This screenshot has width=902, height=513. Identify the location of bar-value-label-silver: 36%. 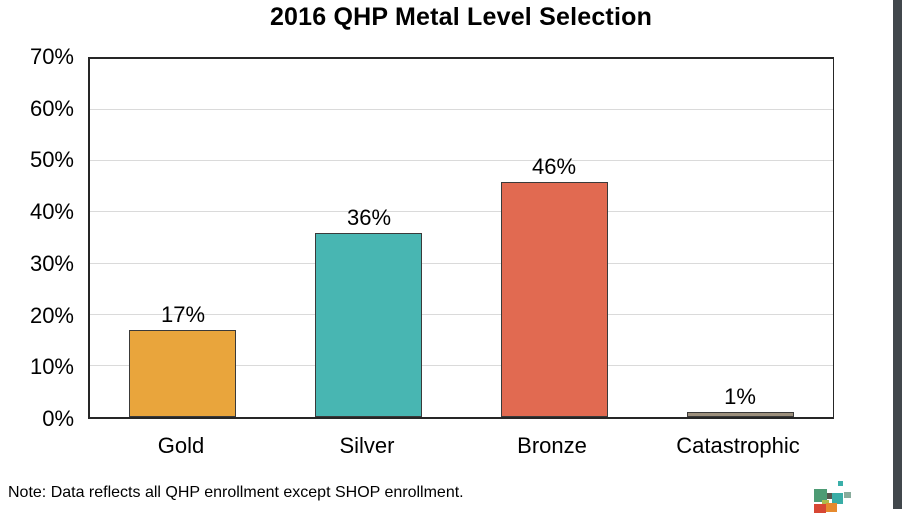
(369, 217).